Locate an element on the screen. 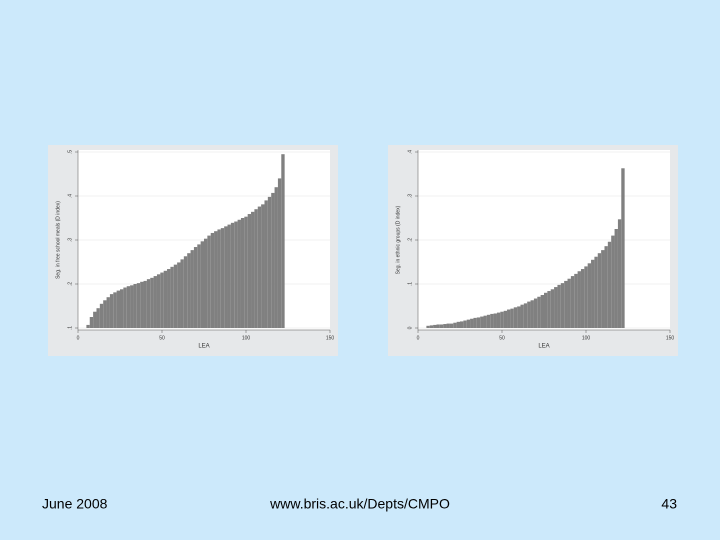 This screenshot has height=540, width=720. y-tick-label: .4 is located at coordinates (410, 152).